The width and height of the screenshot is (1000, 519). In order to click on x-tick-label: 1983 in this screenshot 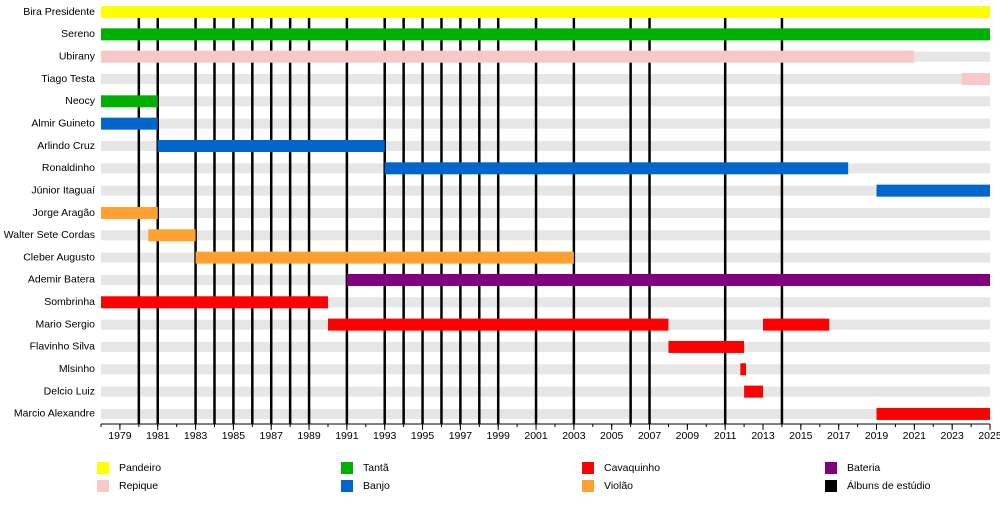, I will do `click(196, 436)`.